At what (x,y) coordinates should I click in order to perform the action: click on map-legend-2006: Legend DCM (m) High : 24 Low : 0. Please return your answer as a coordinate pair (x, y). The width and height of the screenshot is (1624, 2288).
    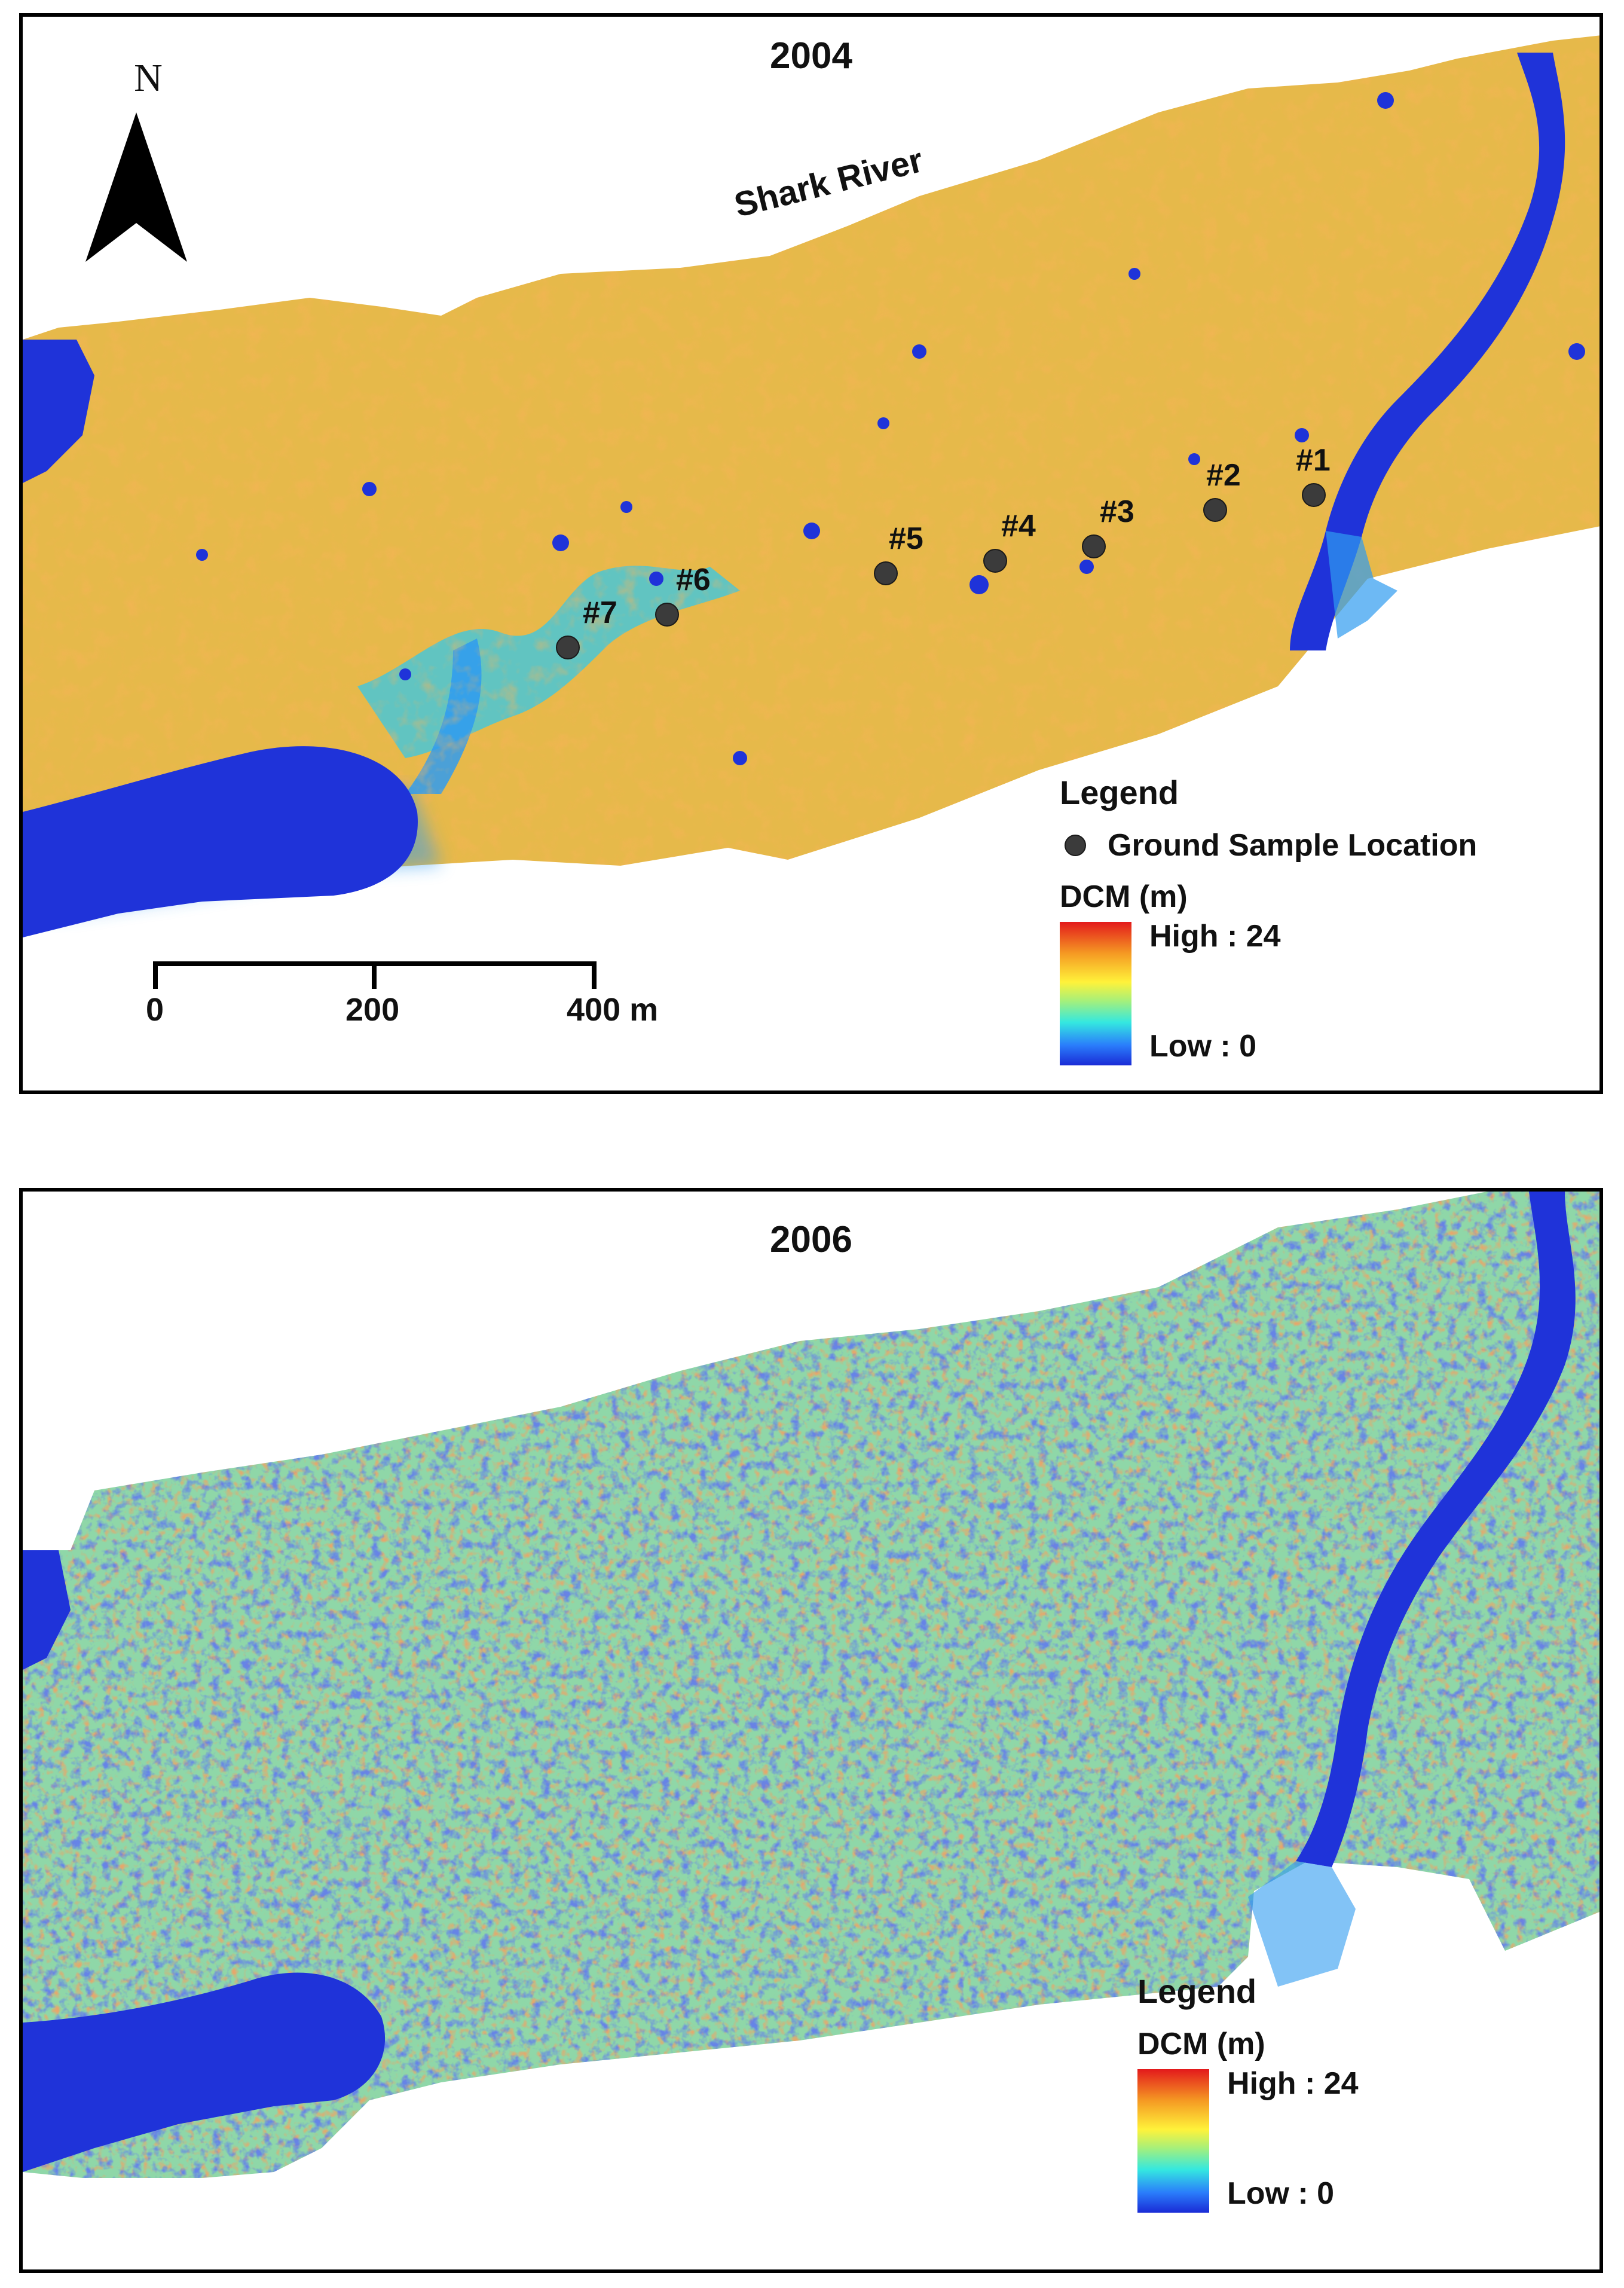
    Looking at the image, I should click on (1316, 2092).